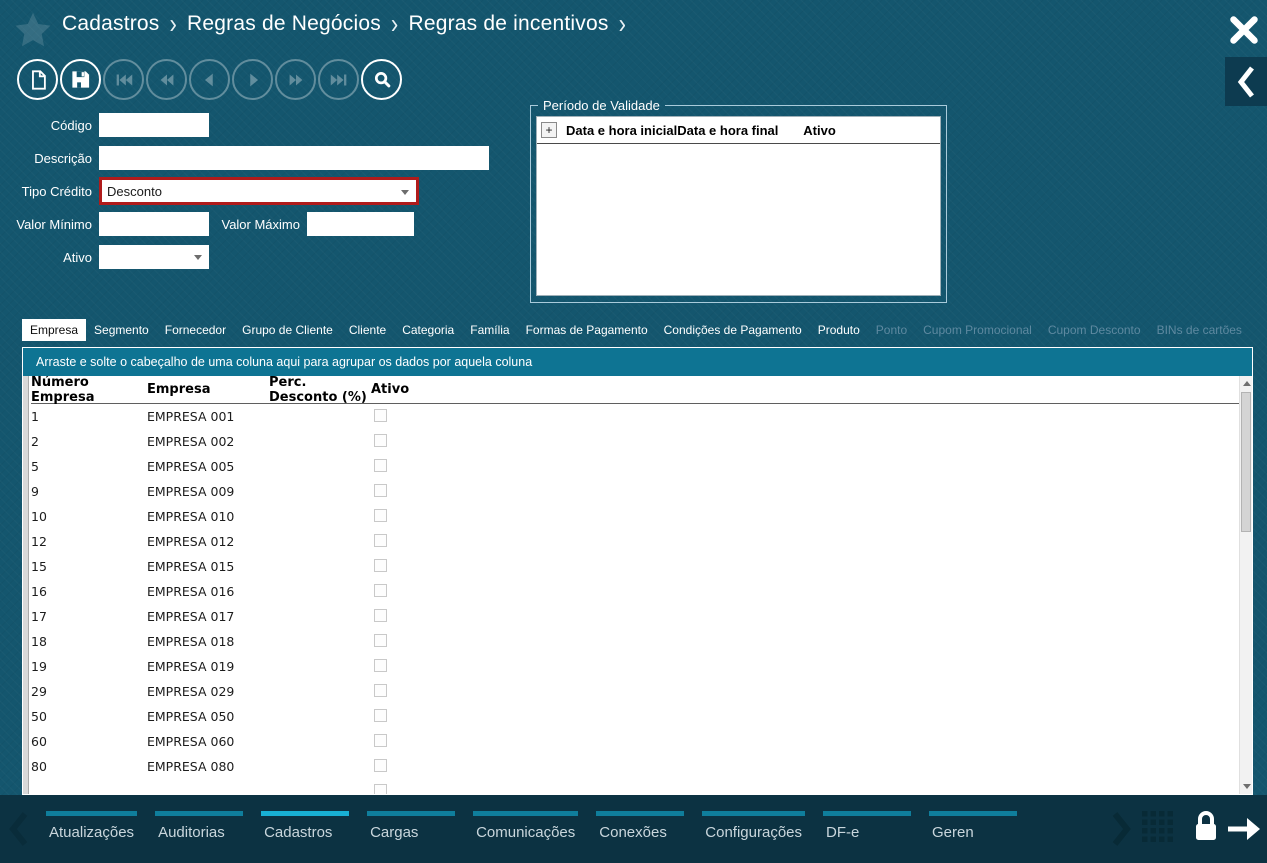 Image resolution: width=1267 pixels, height=863 pixels. What do you see at coordinates (728, 130) in the screenshot?
I see `periodo-column-header: Data e hora final` at bounding box center [728, 130].